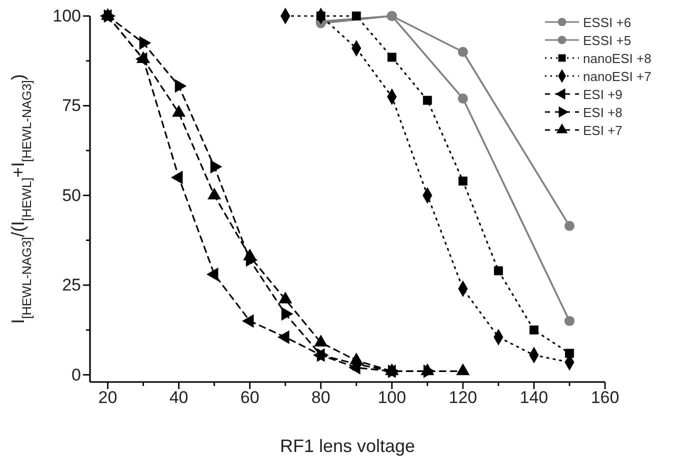 This screenshot has width=676, height=458. What do you see at coordinates (320, 398) in the screenshot?
I see `x-tick-label: 80` at bounding box center [320, 398].